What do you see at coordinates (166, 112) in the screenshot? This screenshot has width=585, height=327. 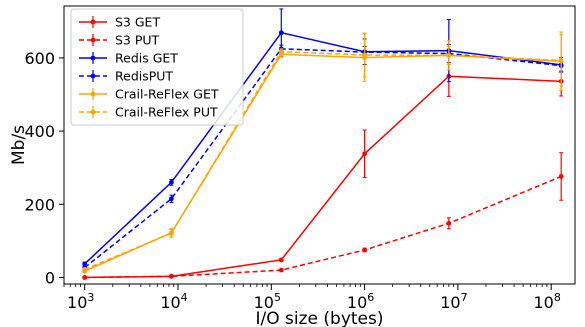 I see `legend-label: Crail-ReFlex PUT` at bounding box center [166, 112].